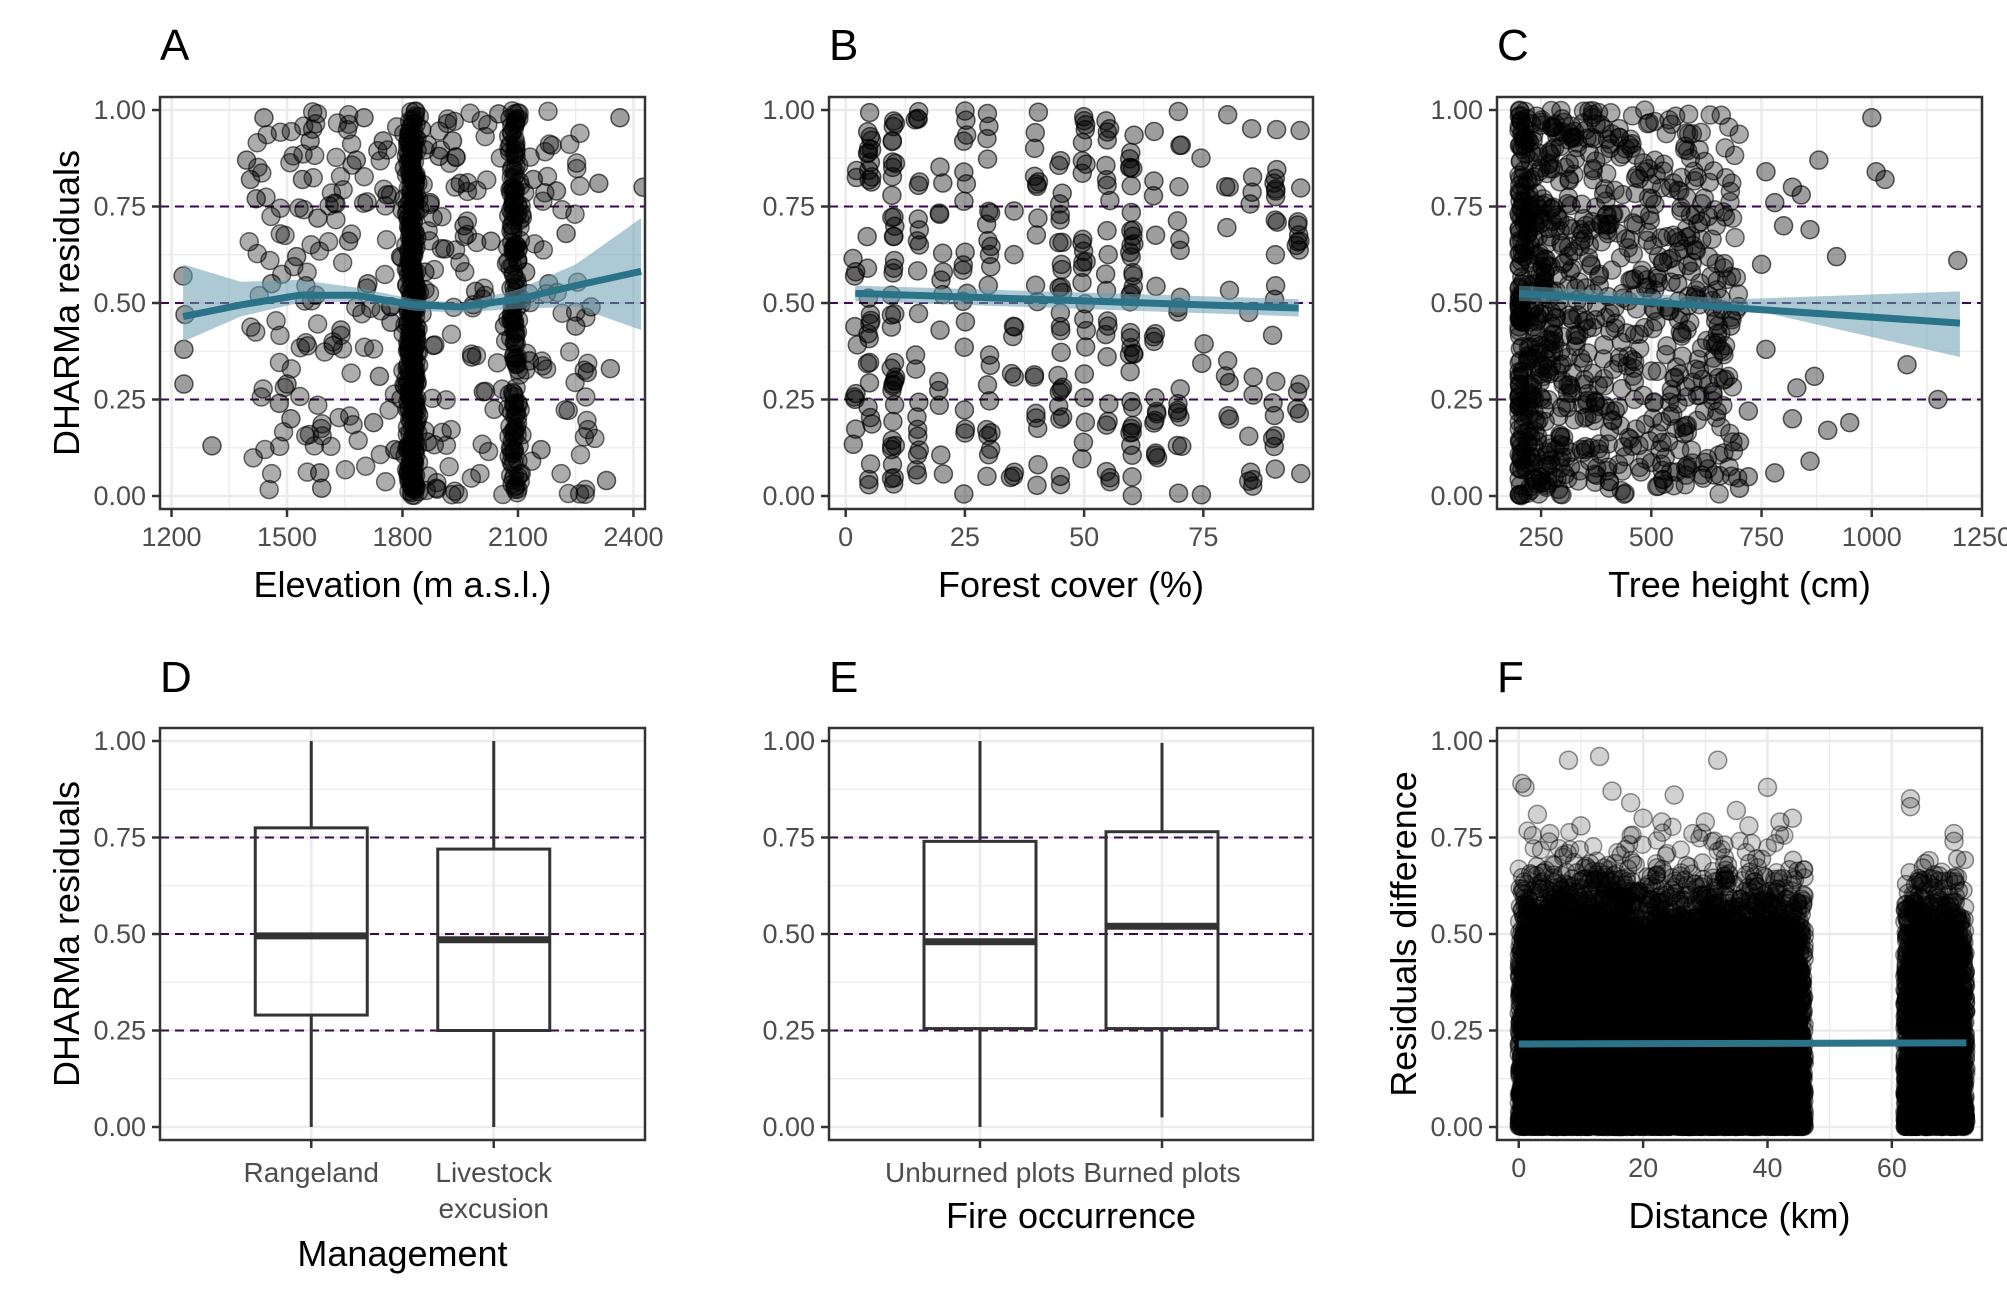 The height and width of the screenshot is (1299, 2007). Describe the element at coordinates (119, 207) in the screenshot. I see `y-tick-label: 0.75` at that location.